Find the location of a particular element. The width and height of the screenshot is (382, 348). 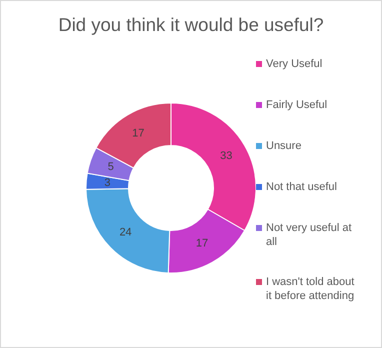

data-label: 5 is located at coordinates (111, 167).